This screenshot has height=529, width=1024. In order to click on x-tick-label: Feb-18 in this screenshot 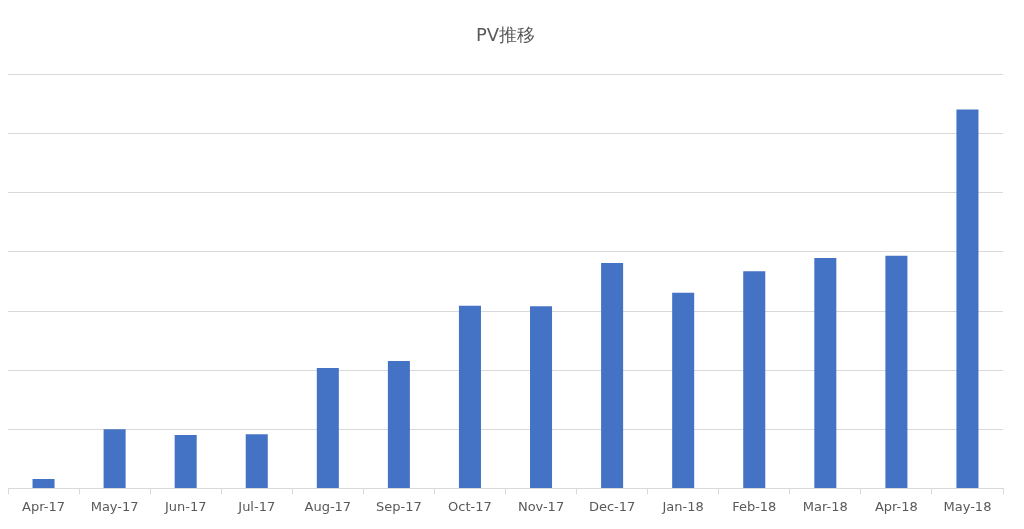, I will do `click(754, 506)`.